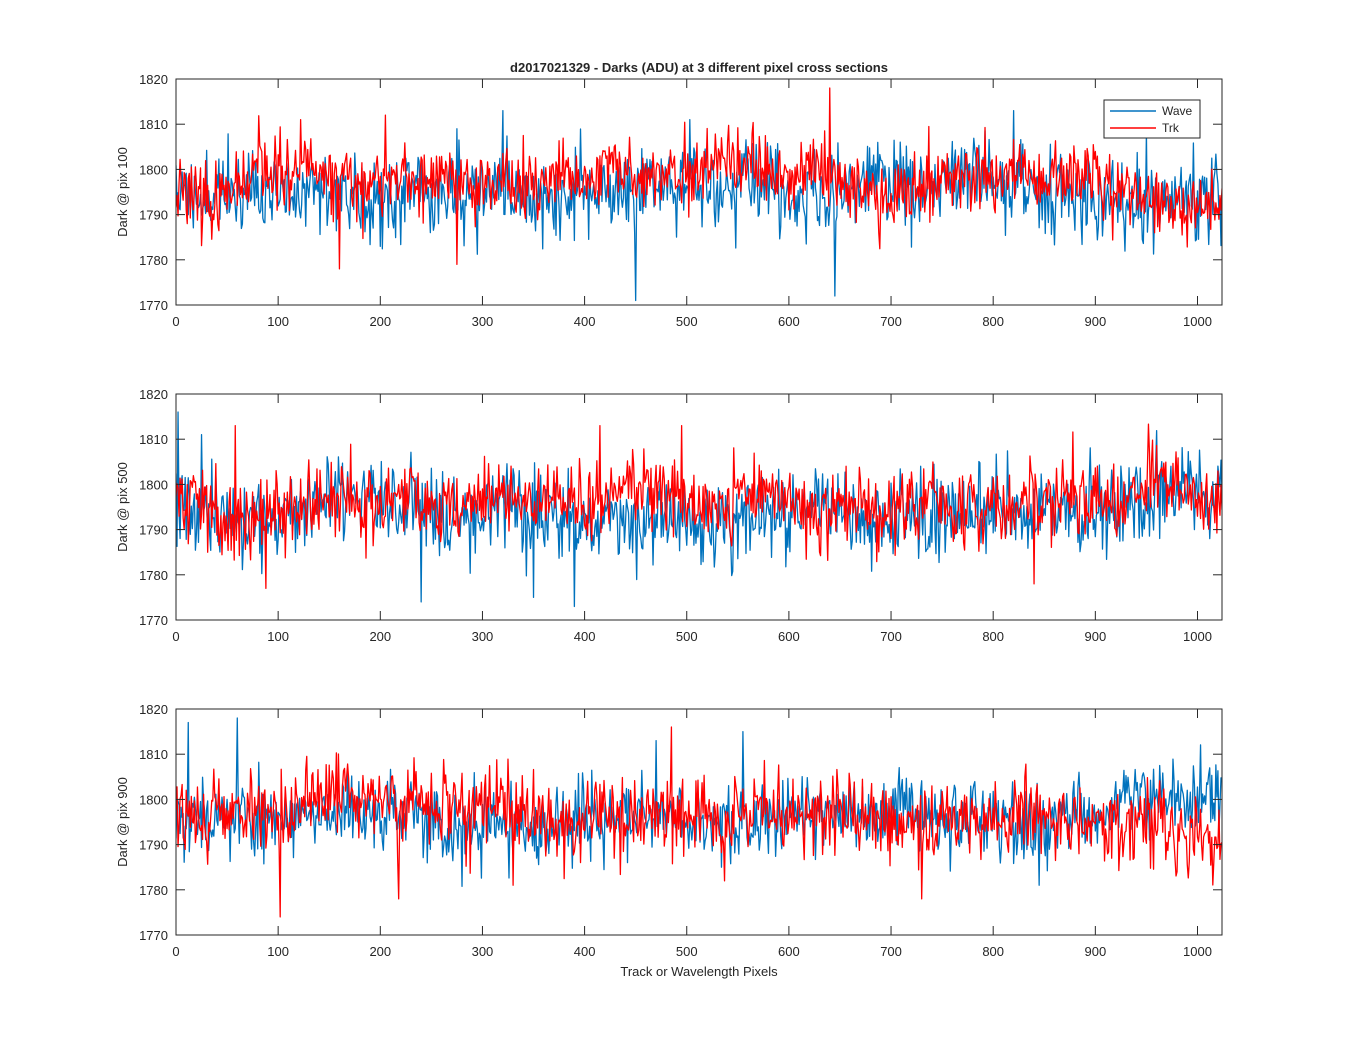  What do you see at coordinates (699, 971) in the screenshot?
I see `x-axis-label: Track or Wavelength Pixels` at bounding box center [699, 971].